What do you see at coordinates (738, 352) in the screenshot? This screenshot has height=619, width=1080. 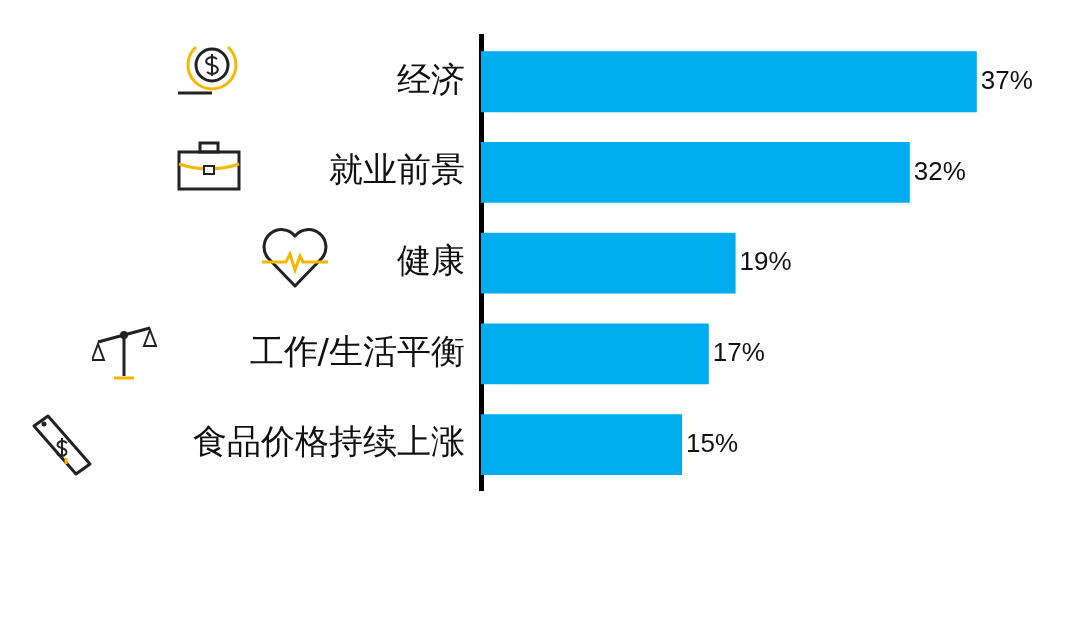 I see `data-label: 17%` at bounding box center [738, 352].